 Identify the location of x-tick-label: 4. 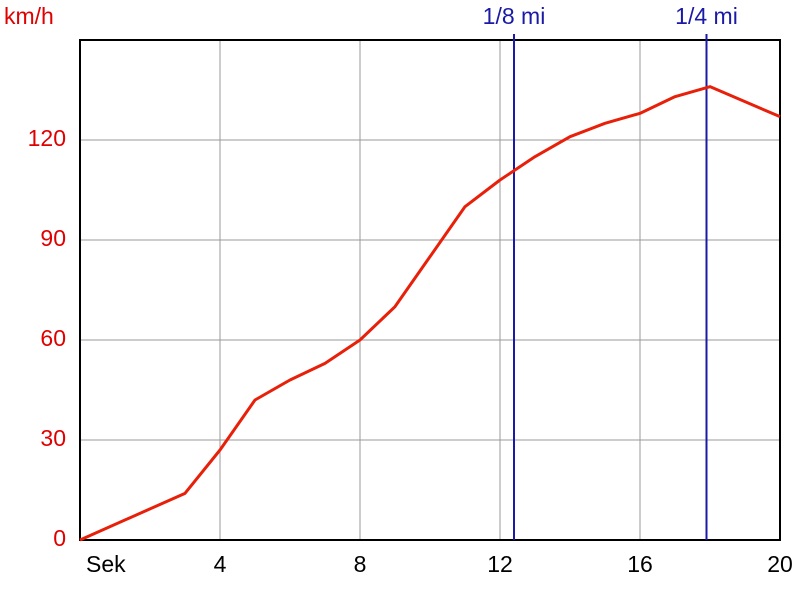
(220, 564).